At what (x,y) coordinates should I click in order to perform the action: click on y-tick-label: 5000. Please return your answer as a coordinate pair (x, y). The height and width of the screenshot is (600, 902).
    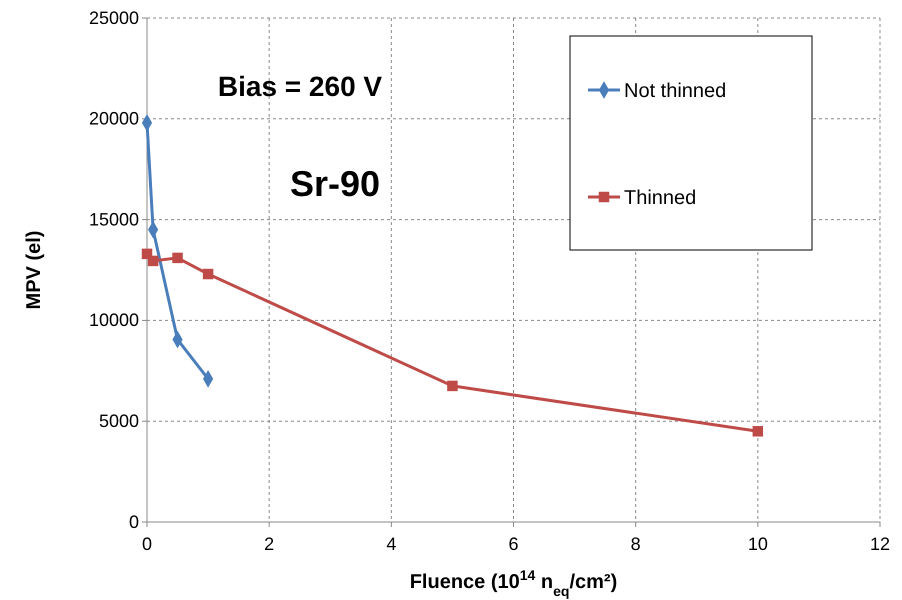
    Looking at the image, I should click on (118, 420).